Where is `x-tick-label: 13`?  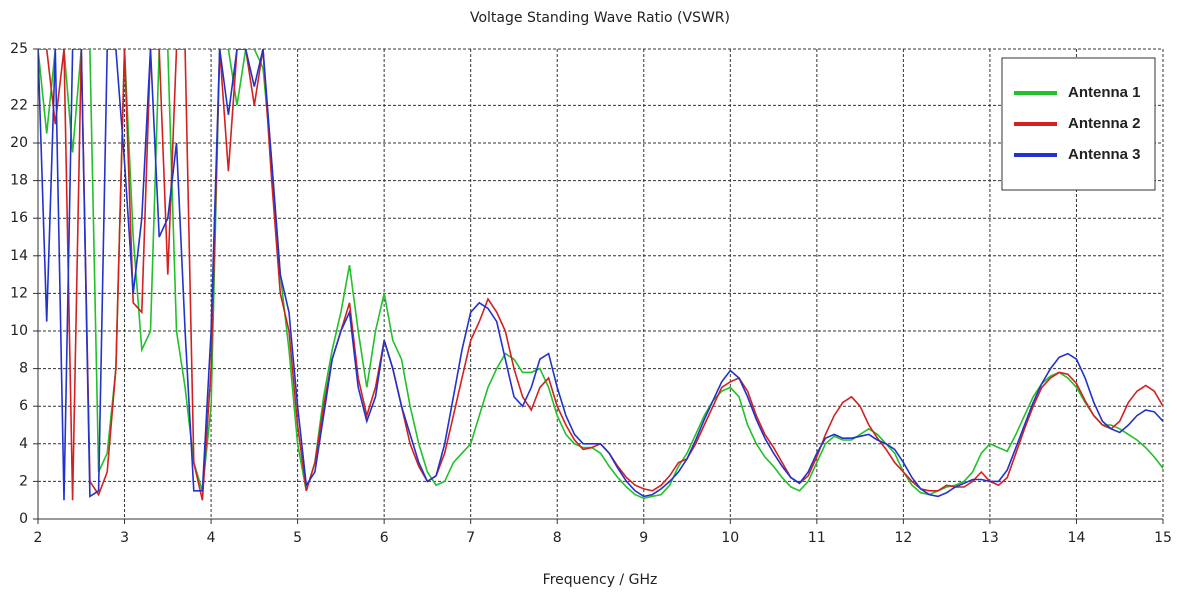 x-tick-label: 13 is located at coordinates (990, 538).